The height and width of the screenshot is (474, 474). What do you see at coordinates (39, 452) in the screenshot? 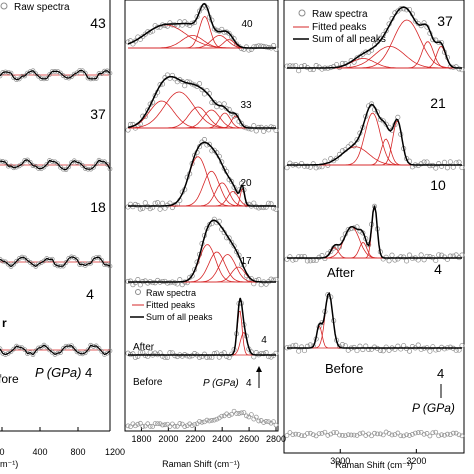
I see `left-x-tick-label: 400` at bounding box center [39, 452].